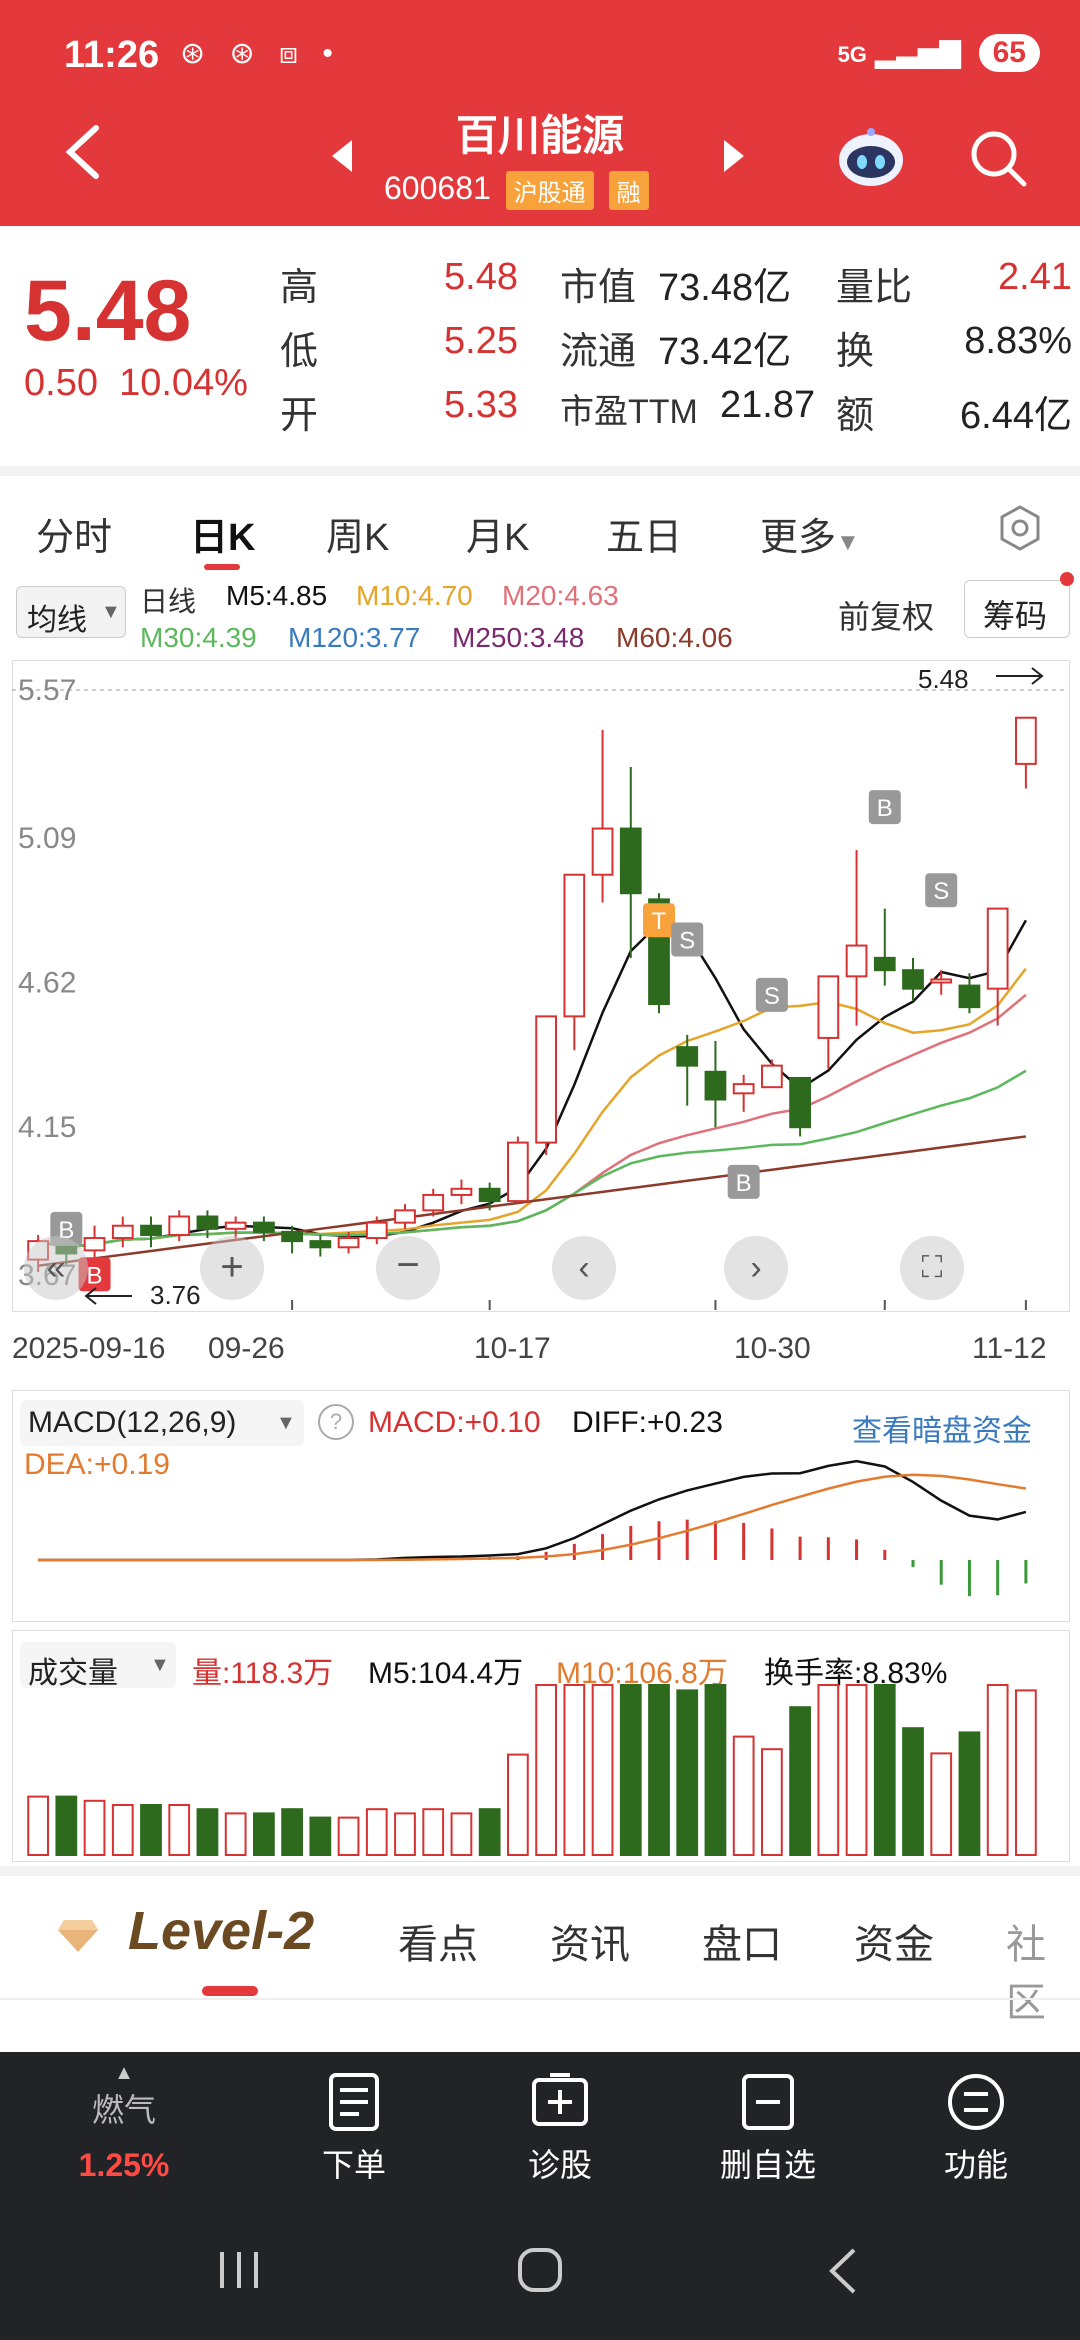  I want to click on open-value: 5.33, so click(481, 405).